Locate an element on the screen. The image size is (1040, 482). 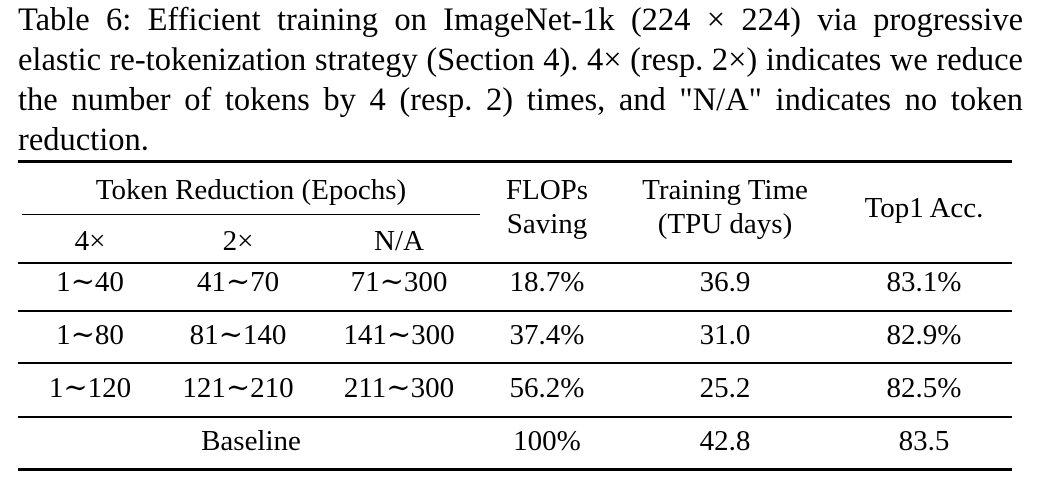
row-3-2x: 121∼210 is located at coordinates (238, 388).